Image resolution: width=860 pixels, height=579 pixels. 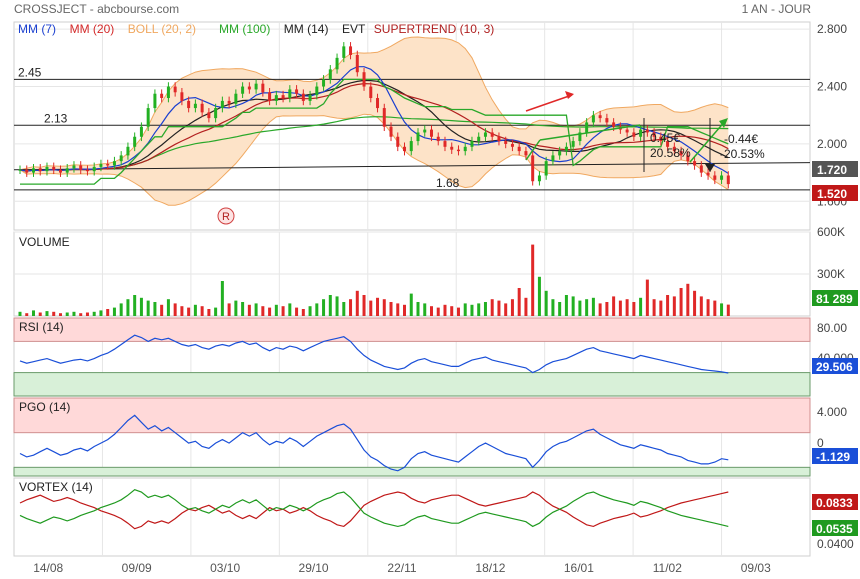 What do you see at coordinates (354, 29) in the screenshot?
I see `legend-item: EVT` at bounding box center [354, 29].